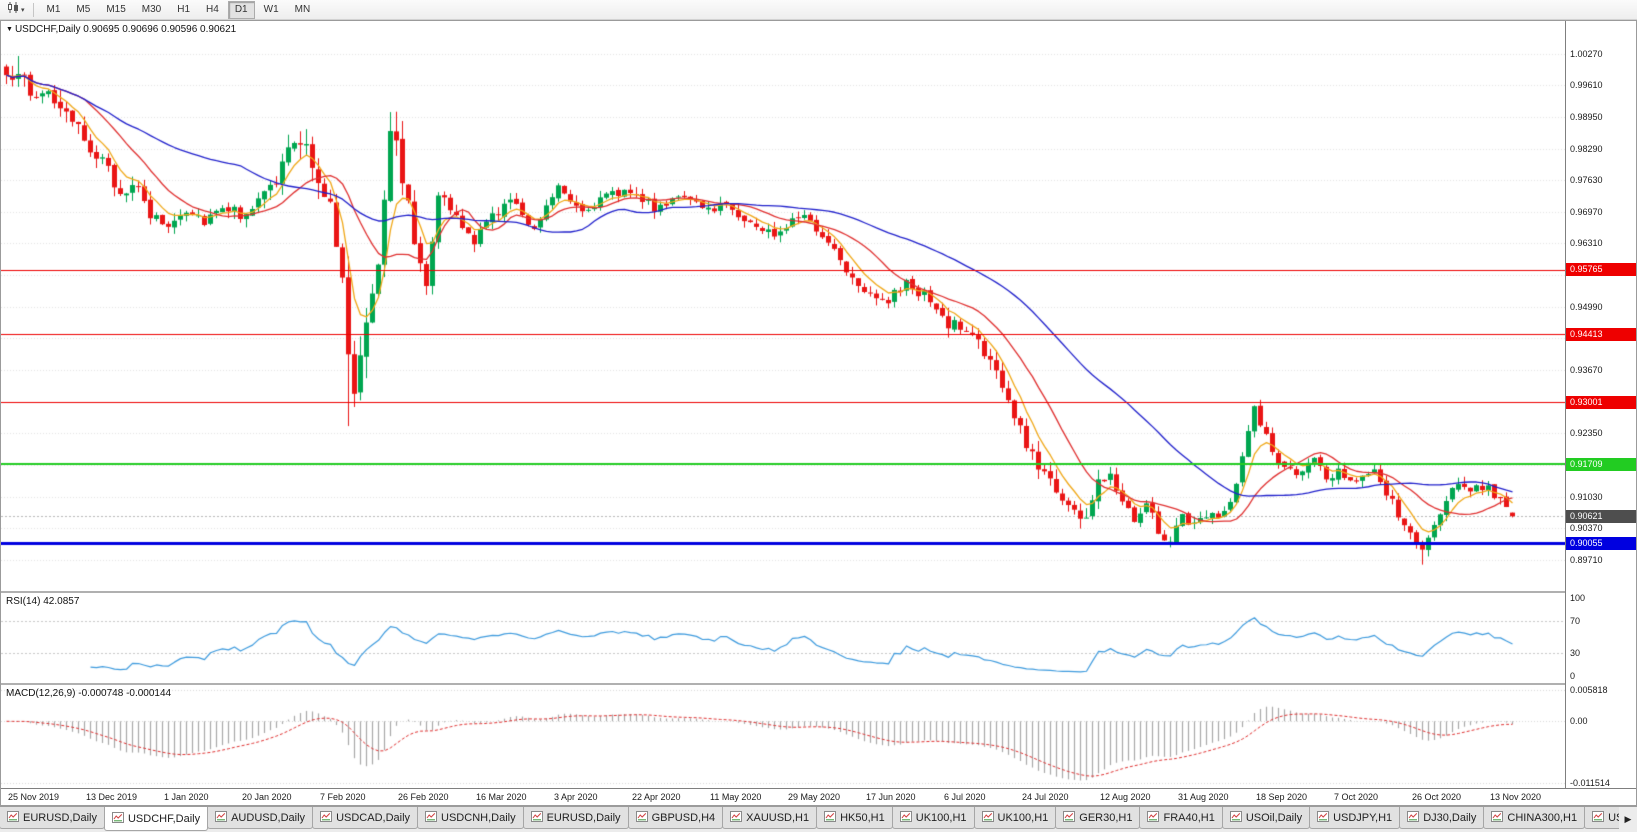 The image size is (1637, 832). What do you see at coordinates (34, 797) in the screenshot?
I see `date-axis-label: 25 Nov 2019` at bounding box center [34, 797].